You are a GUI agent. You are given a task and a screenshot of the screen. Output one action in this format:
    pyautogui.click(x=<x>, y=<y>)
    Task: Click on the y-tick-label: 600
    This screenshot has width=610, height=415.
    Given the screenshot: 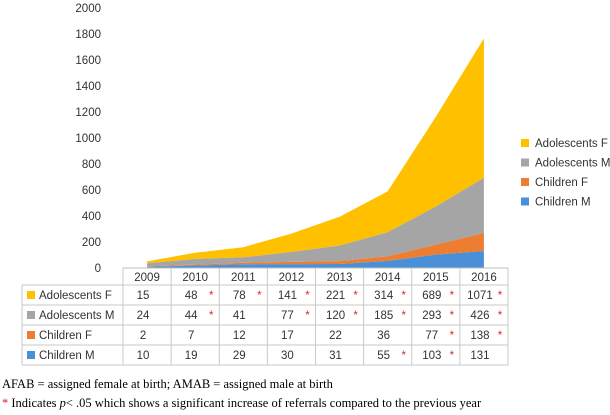 What is the action you would take?
    pyautogui.click(x=91, y=191)
    